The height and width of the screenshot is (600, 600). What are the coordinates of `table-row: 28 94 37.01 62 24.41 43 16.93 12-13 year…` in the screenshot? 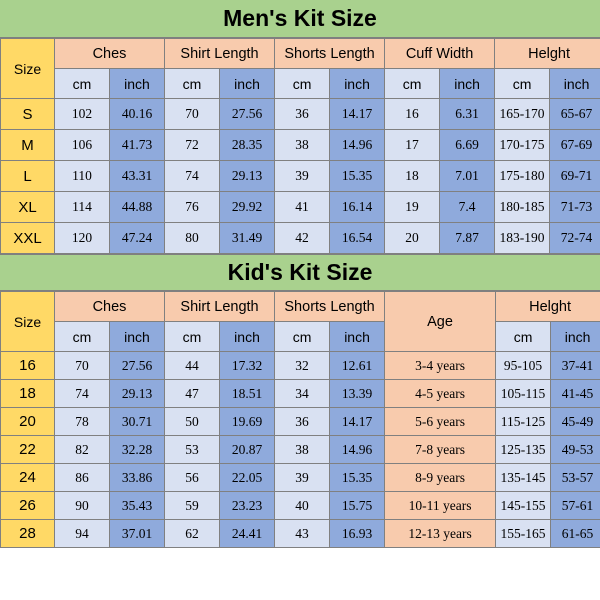 It's located at (300, 533).